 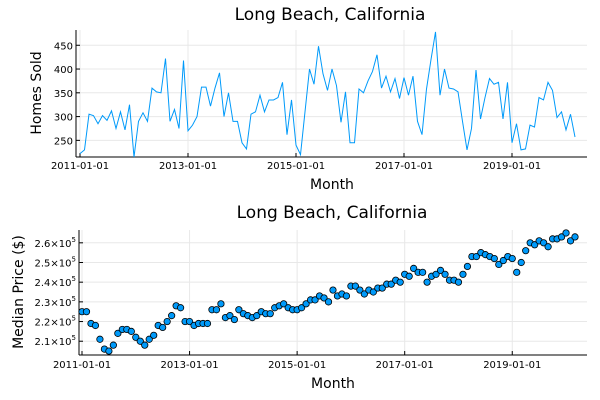 I want to click on homes-sold-y-axis: 250 300 350 400 450, so click(x=67, y=94).